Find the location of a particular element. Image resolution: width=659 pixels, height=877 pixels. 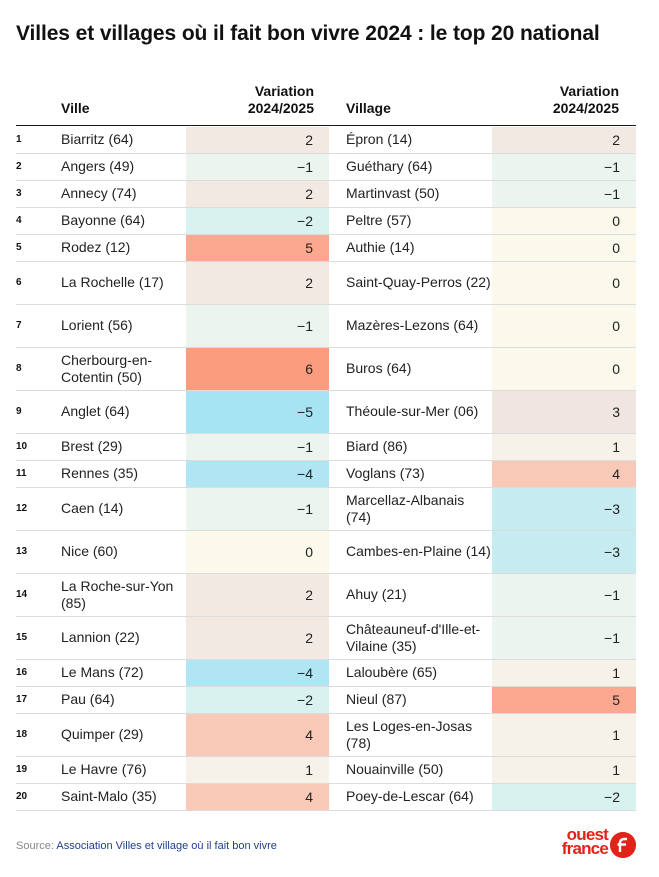

city-name-1: Biarritz (64) is located at coordinates (97, 139).